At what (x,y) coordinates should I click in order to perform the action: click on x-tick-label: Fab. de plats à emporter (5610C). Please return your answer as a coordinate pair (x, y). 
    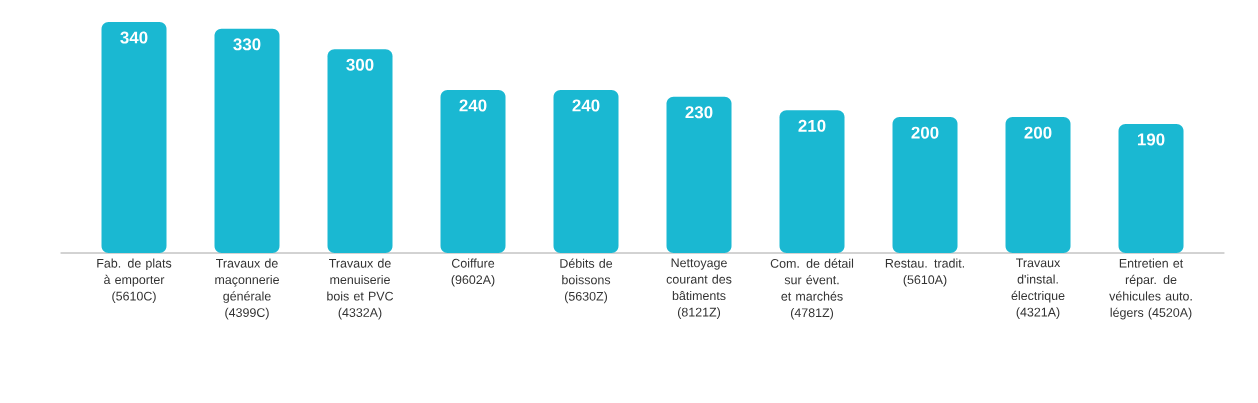
    Looking at the image, I should click on (134, 280).